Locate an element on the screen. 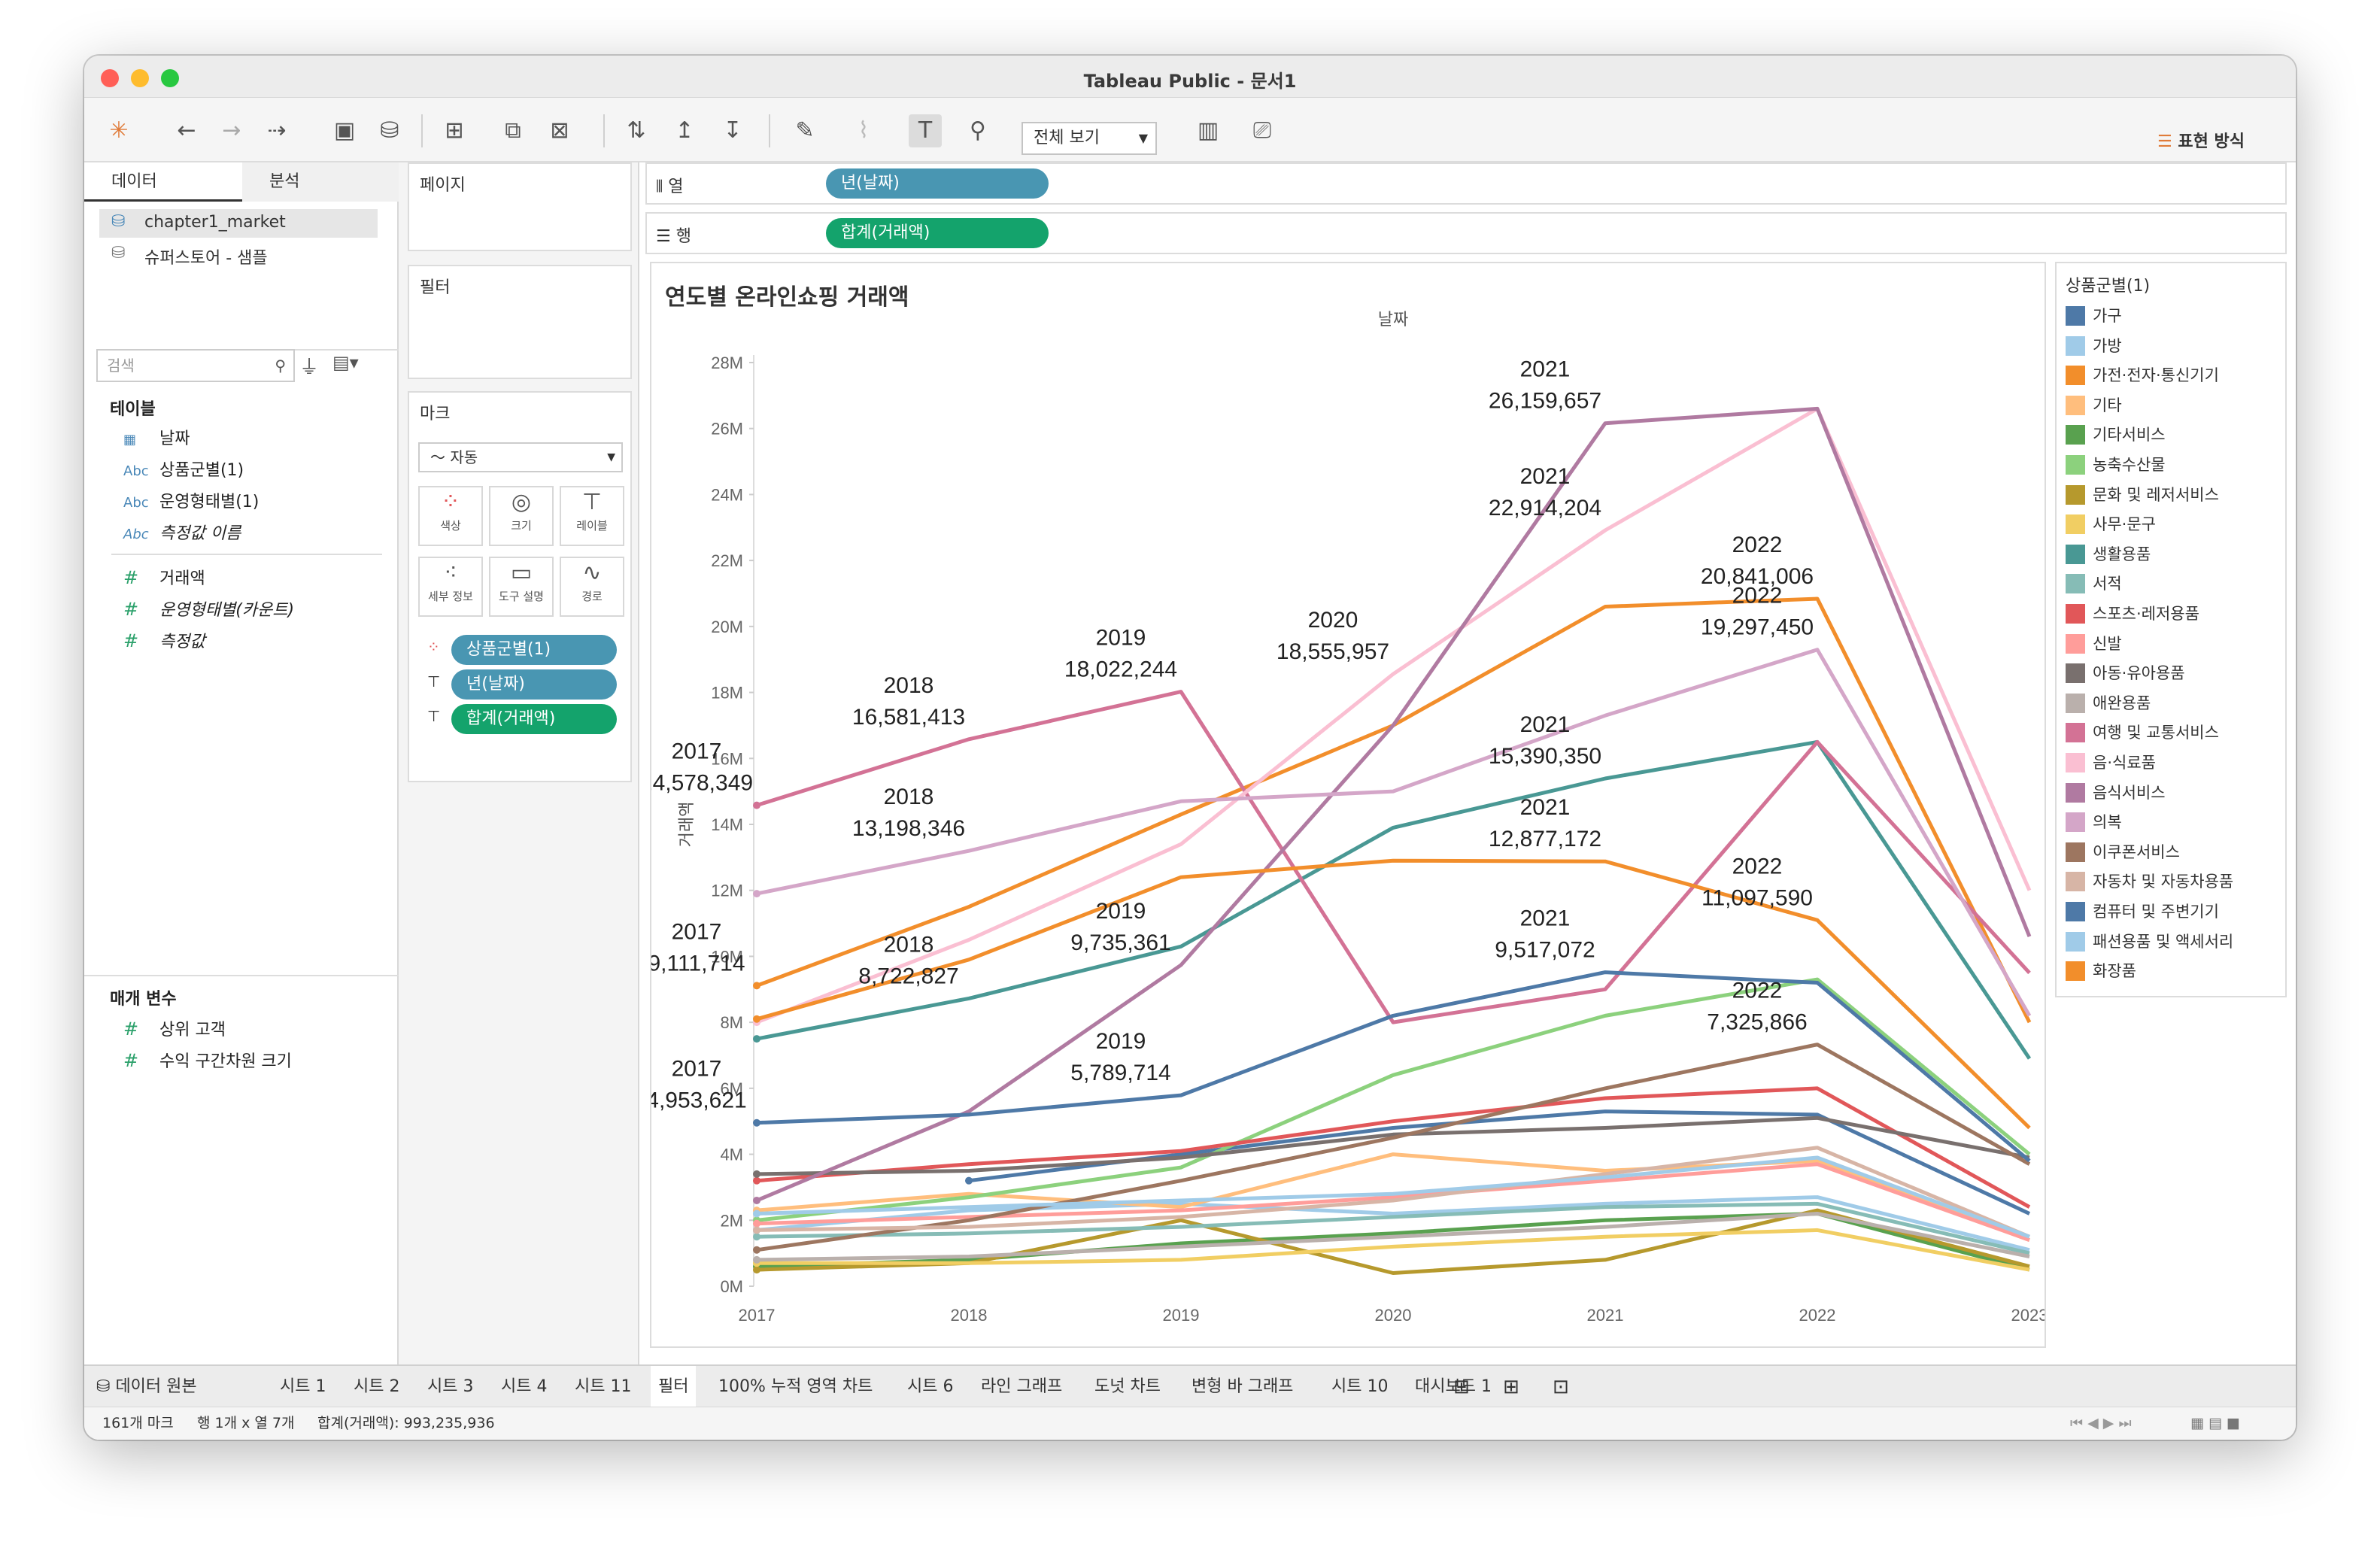 The width and height of the screenshot is (2380, 1551). new-worksheet-tab-icon: ⊞ is located at coordinates (1461, 1387).